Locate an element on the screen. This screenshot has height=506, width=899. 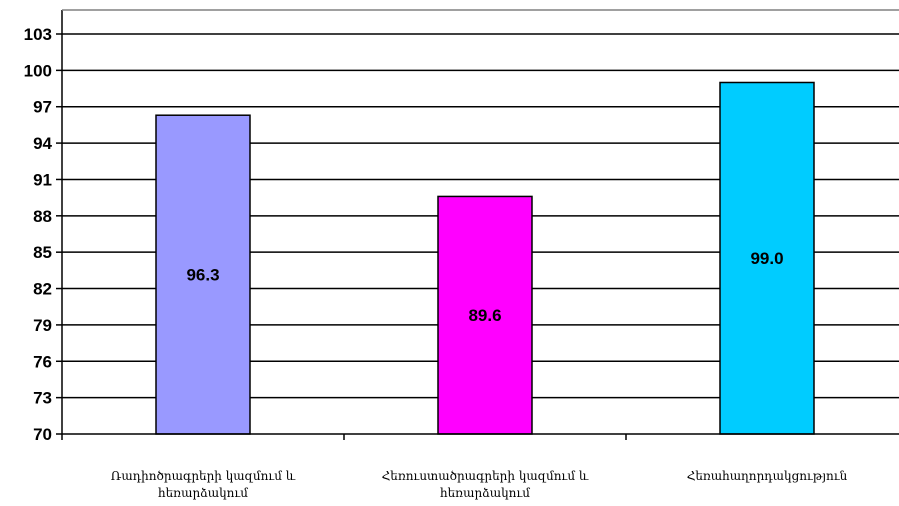
y-tick-label: 73 is located at coordinates (42, 398).